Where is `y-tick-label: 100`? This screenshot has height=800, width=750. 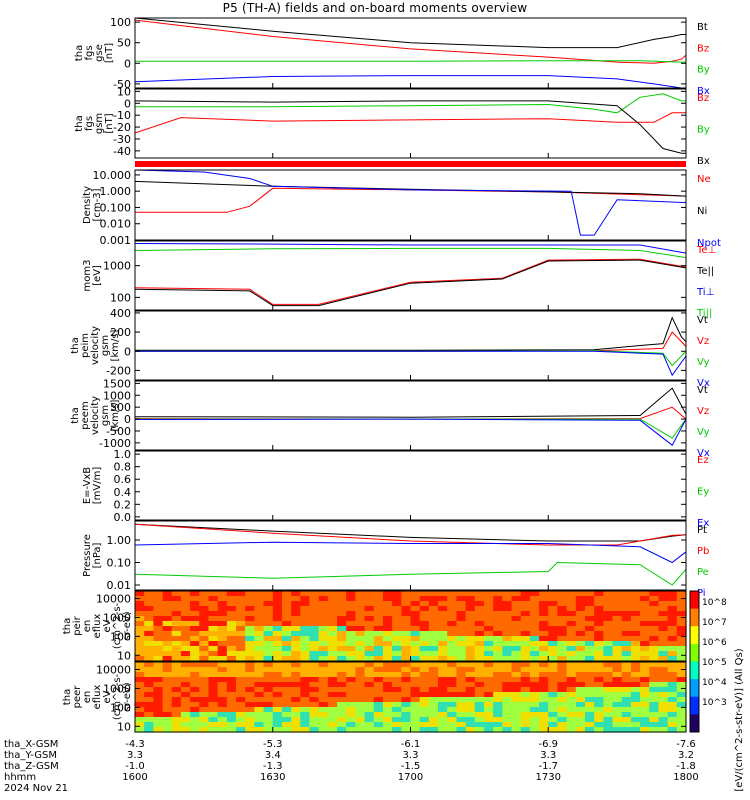
y-tick-label: 100 is located at coordinates (120, 297).